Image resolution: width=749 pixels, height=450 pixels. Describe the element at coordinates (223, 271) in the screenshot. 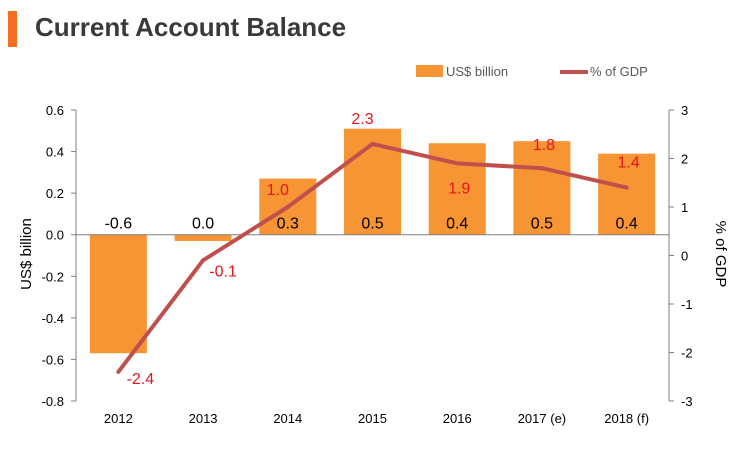

I see `line-data-label: -0.1` at that location.